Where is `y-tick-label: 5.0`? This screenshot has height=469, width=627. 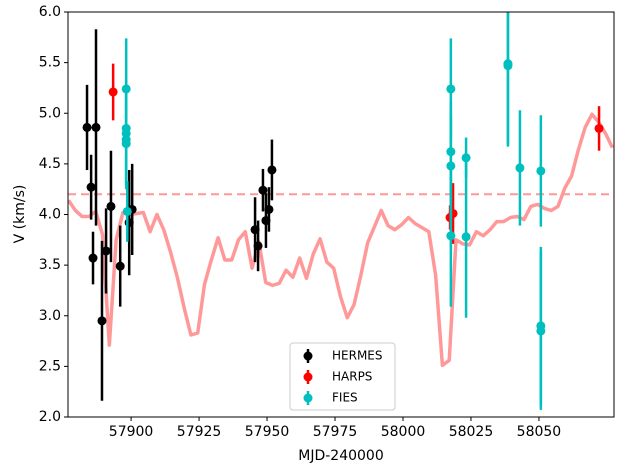
y-tick-label: 5.0 is located at coordinates (50, 113).